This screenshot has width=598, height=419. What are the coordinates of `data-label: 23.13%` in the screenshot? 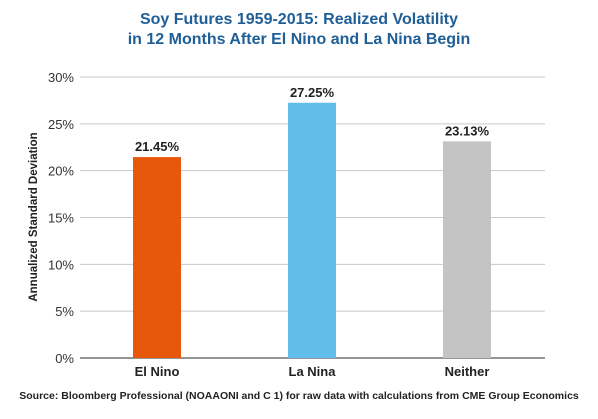 It's located at (467, 130).